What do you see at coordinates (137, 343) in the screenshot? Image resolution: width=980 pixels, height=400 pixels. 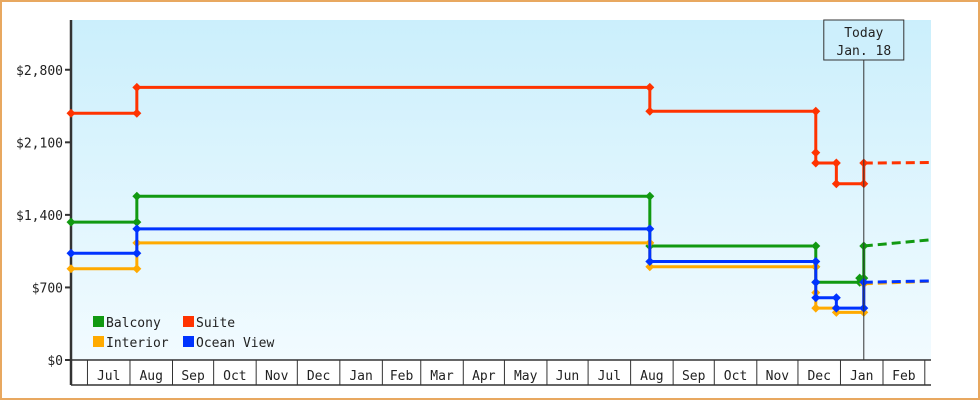 I see `legend-label-interior: Interior` at bounding box center [137, 343].